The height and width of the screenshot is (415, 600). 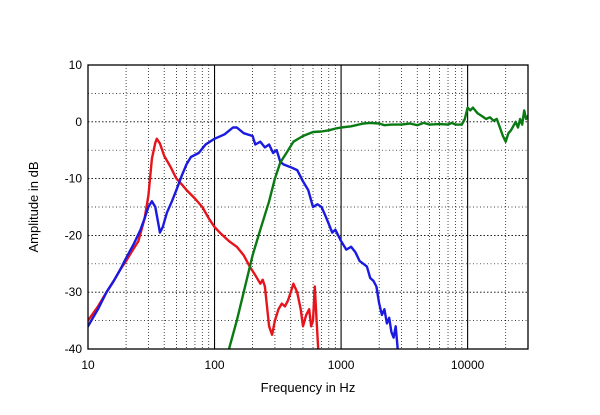 What do you see at coordinates (74, 292) in the screenshot?
I see `y-tick-label: -30` at bounding box center [74, 292].